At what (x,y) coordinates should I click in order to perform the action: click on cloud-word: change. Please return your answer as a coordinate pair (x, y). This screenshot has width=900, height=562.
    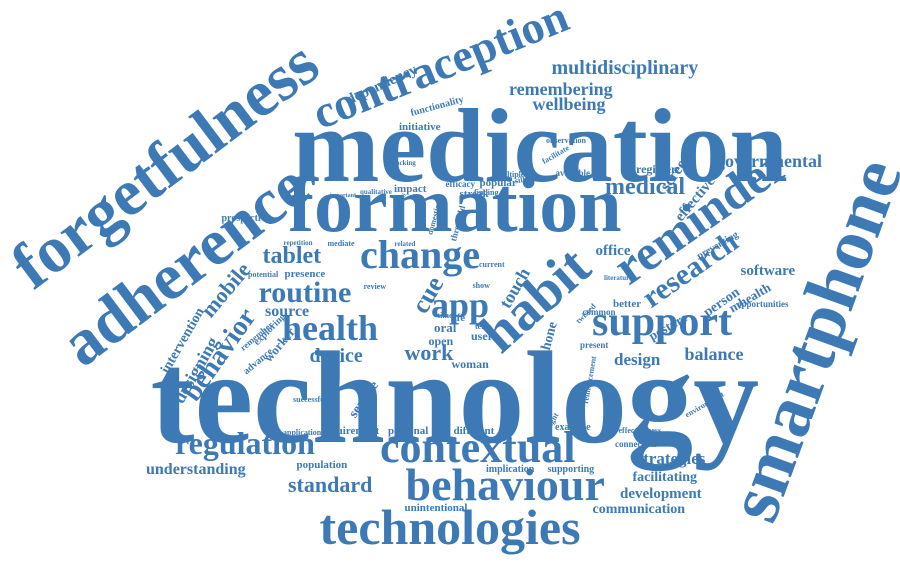
    Looking at the image, I should click on (420, 254).